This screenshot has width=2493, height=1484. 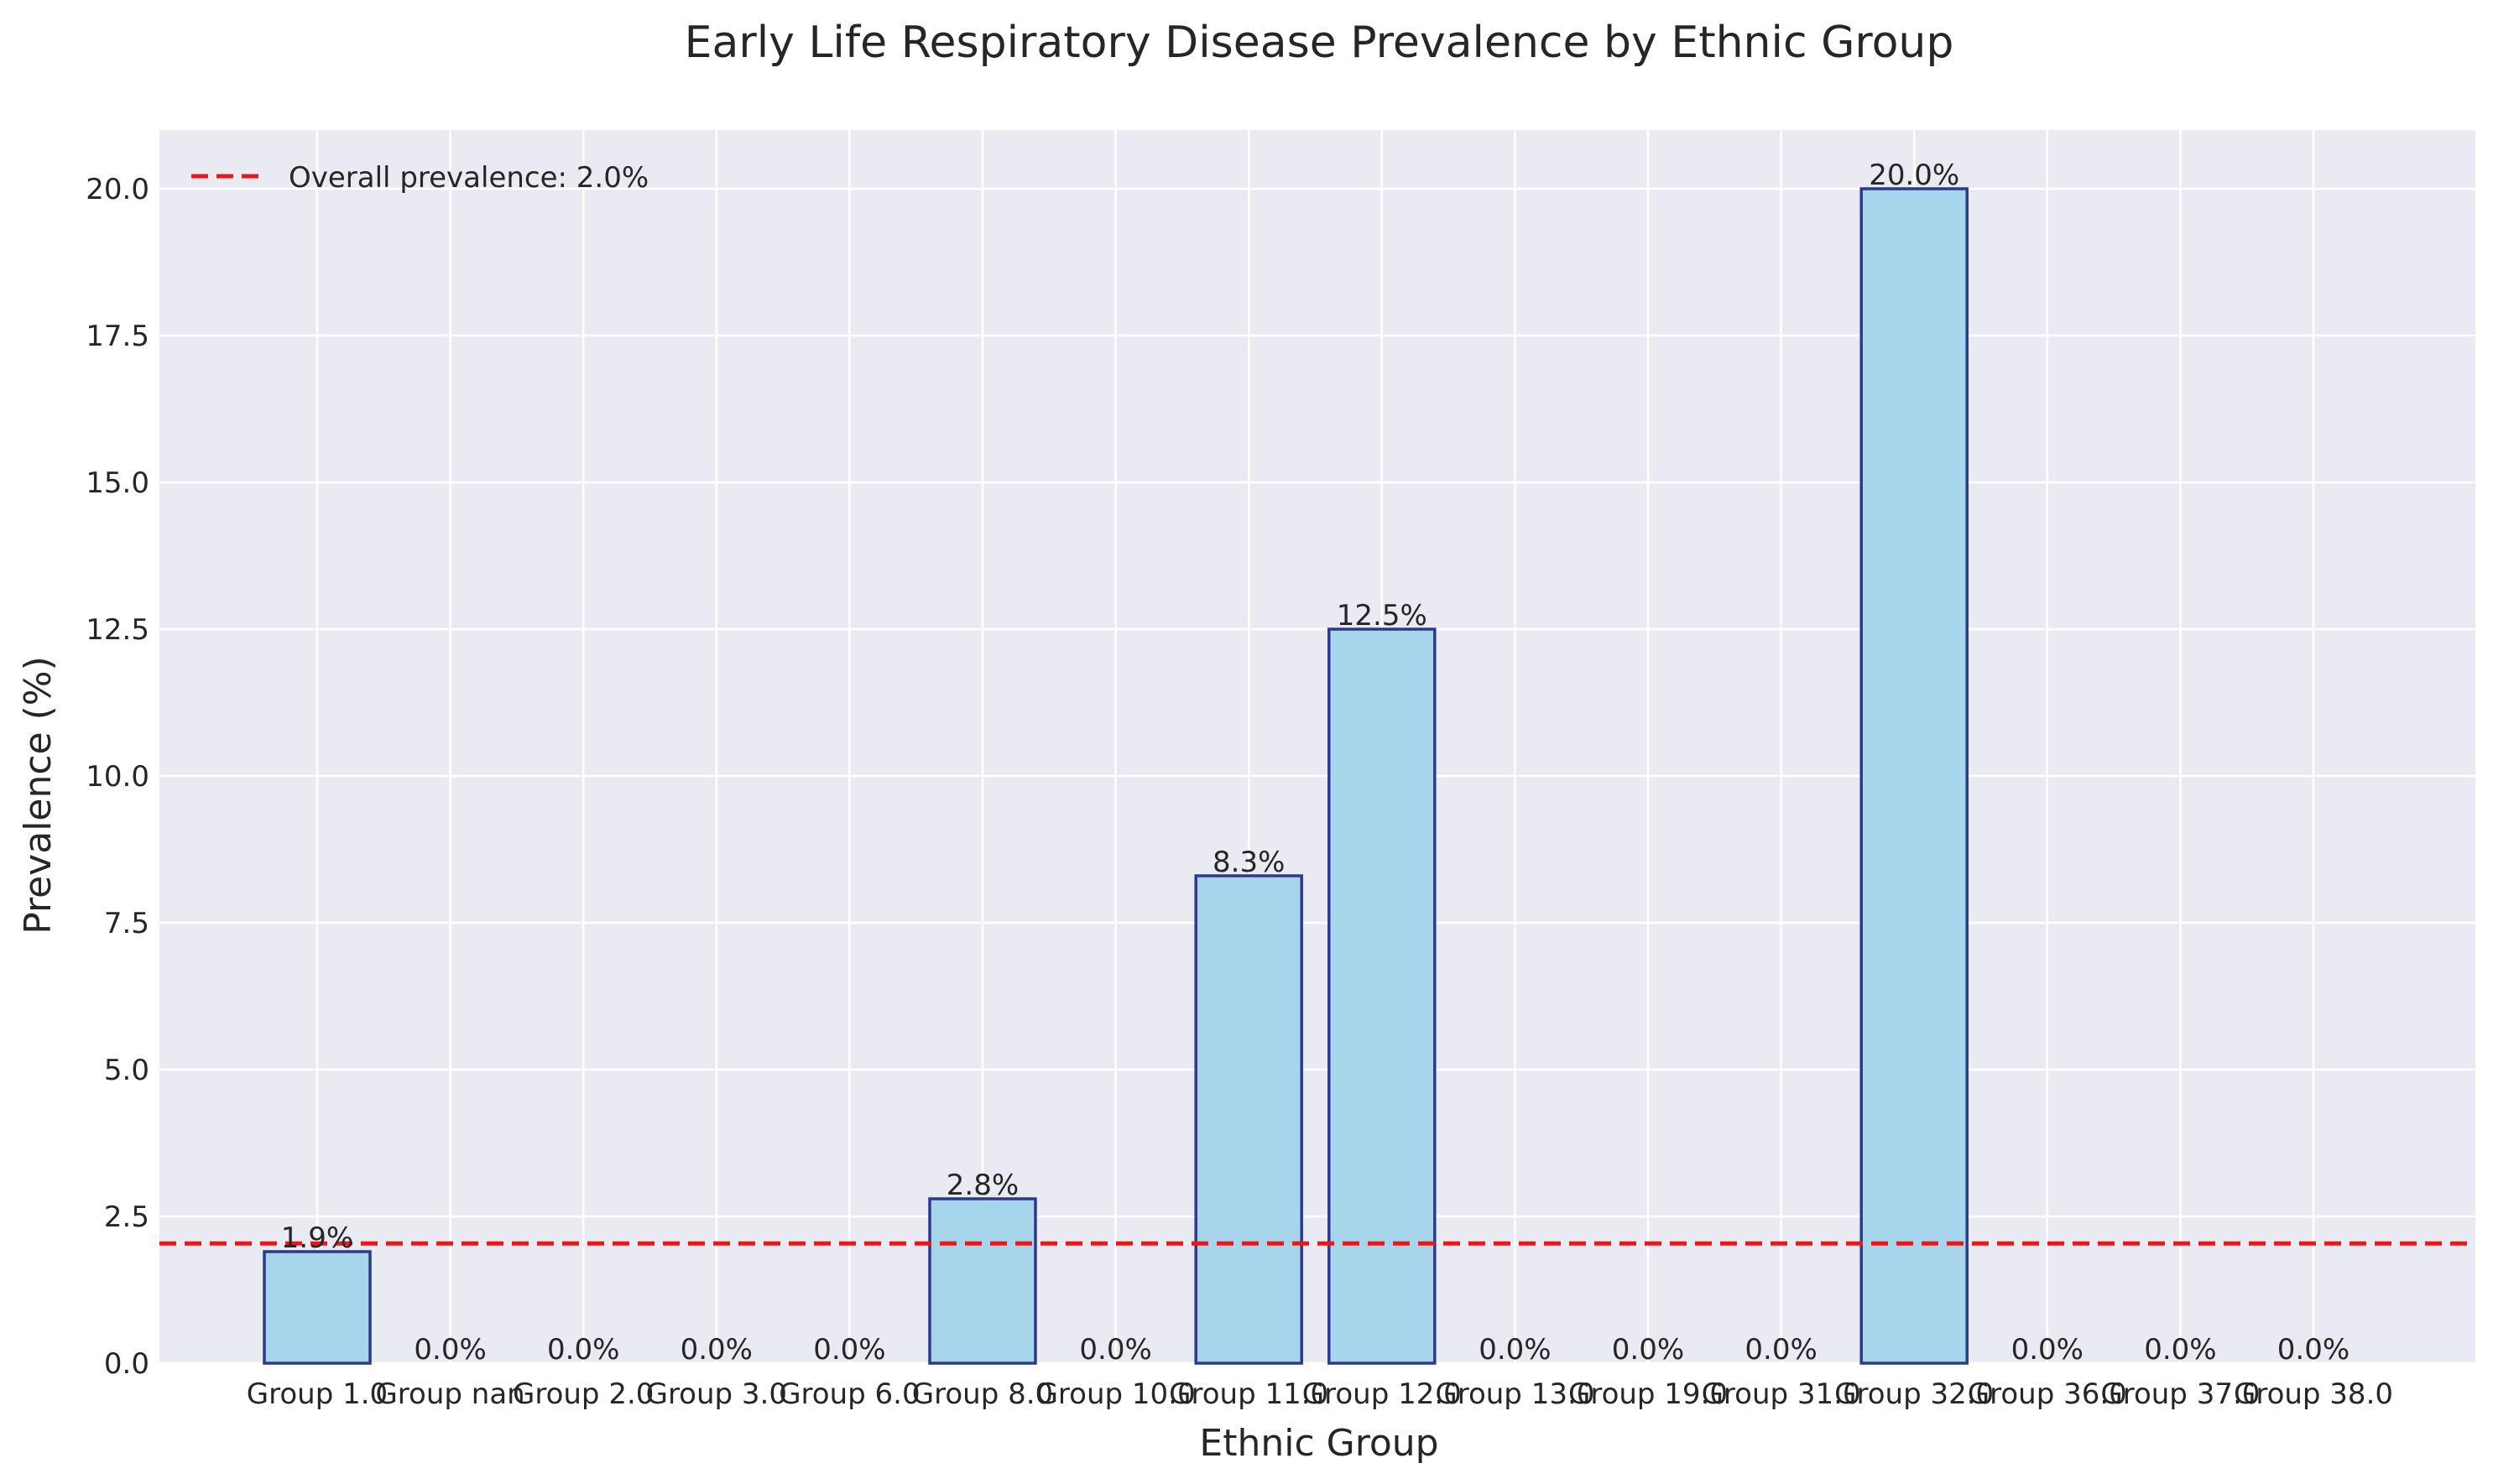 What do you see at coordinates (716, 1394) in the screenshot?
I see `x-tick-label: Group 3.0` at bounding box center [716, 1394].